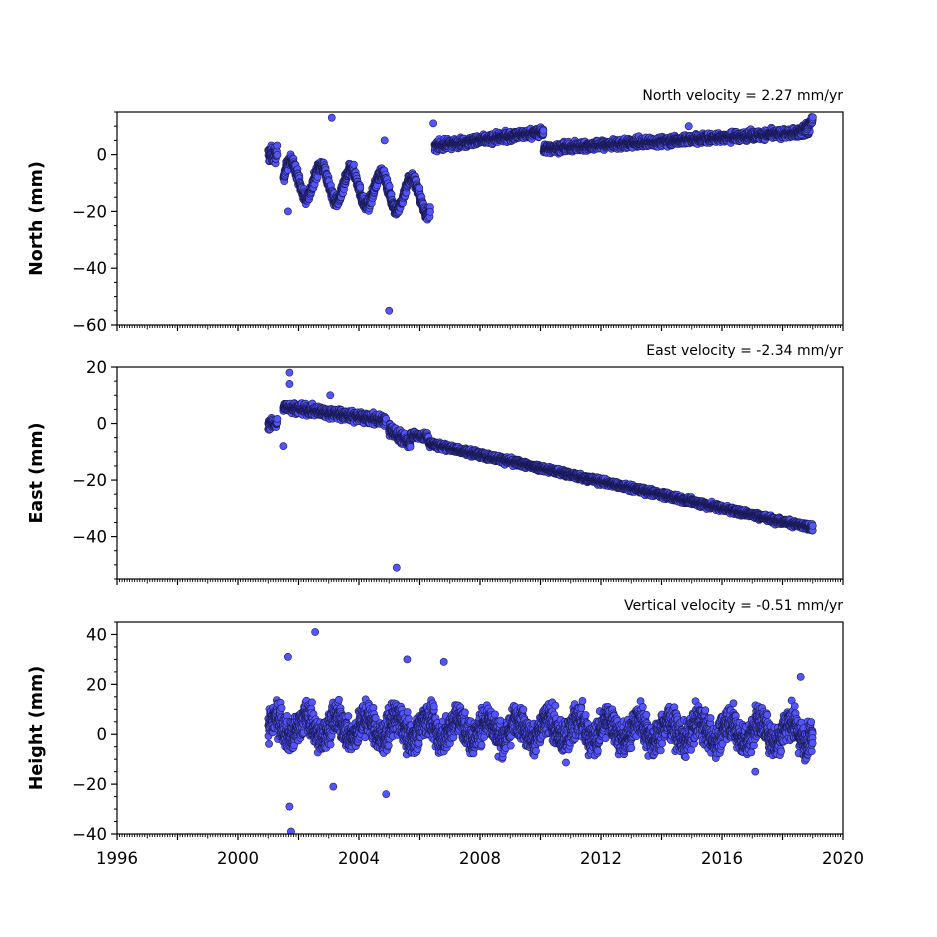 The width and height of the screenshot is (937, 937). What do you see at coordinates (89, 325) in the screenshot?
I see `y-tick-label: −60` at bounding box center [89, 325].